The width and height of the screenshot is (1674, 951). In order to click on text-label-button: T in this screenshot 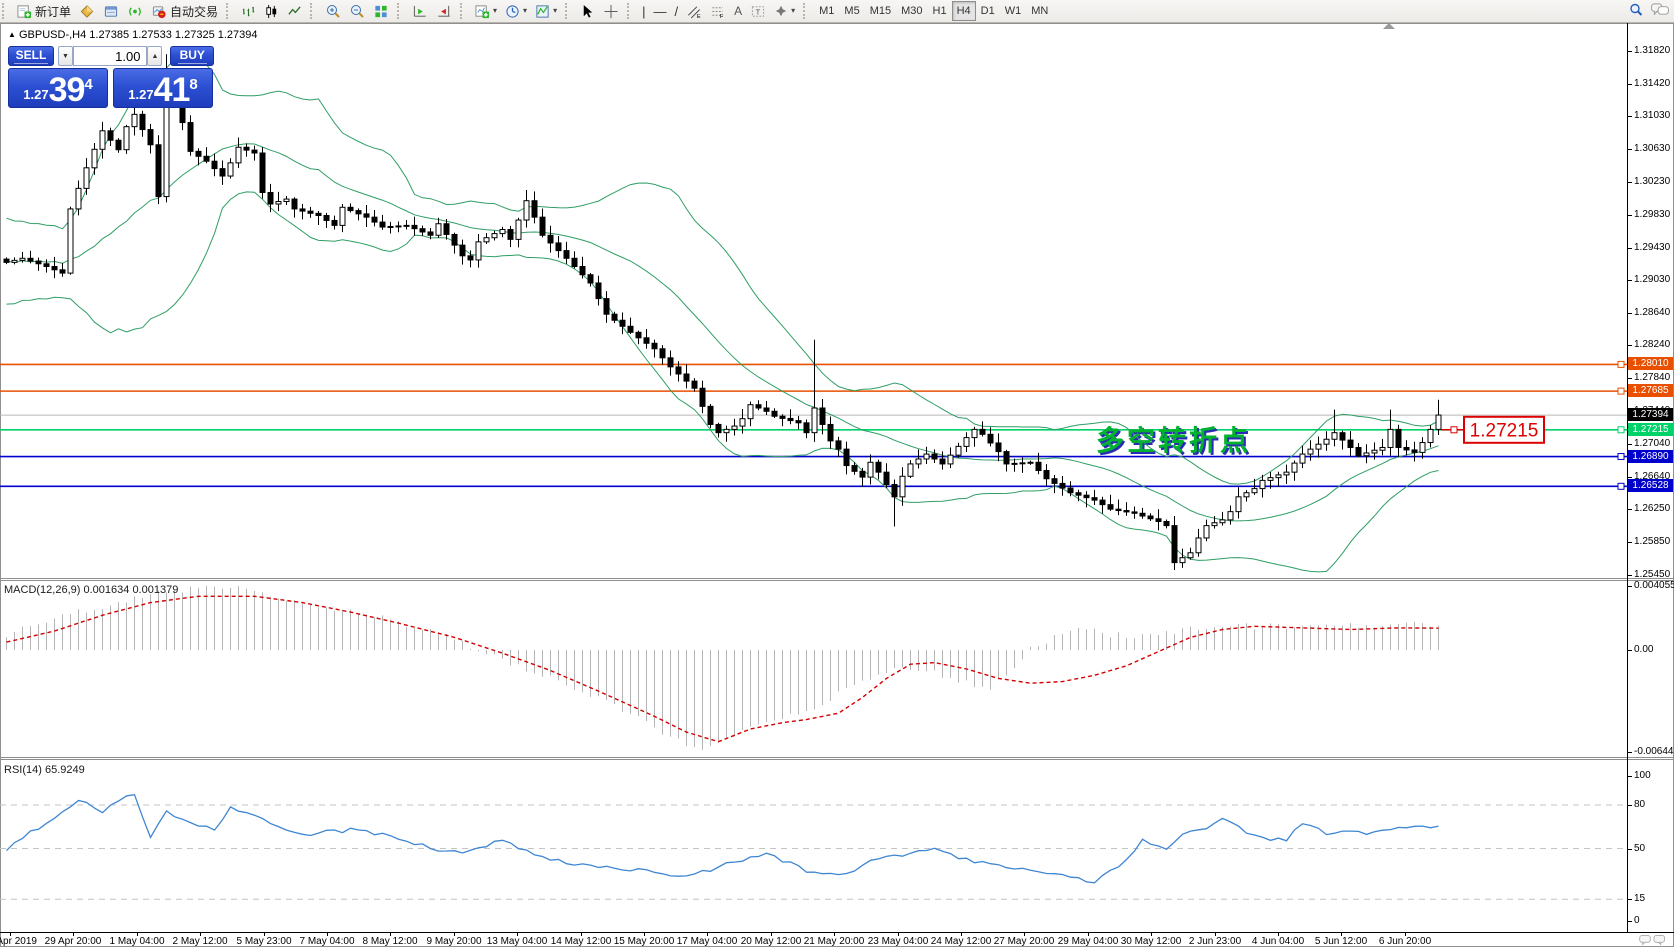, I will do `click(758, 11)`.